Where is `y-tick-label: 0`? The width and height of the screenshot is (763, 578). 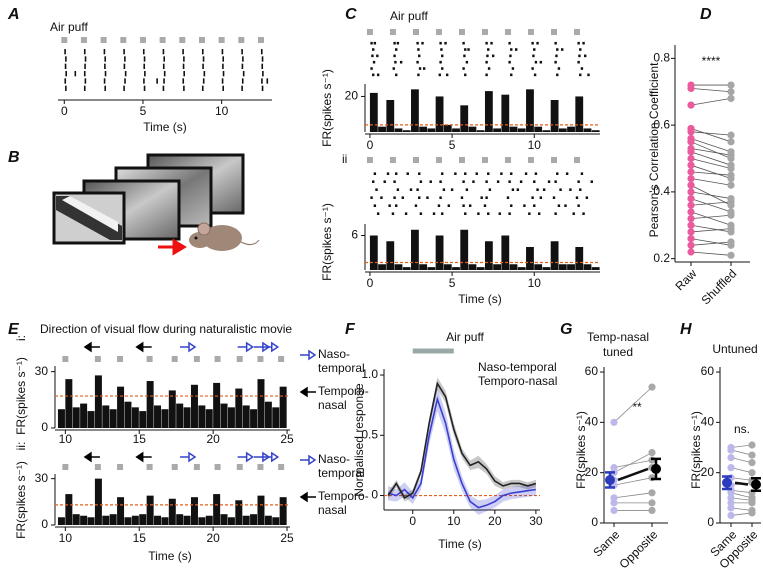 y-tick-label: 0 is located at coordinates (44, 427).